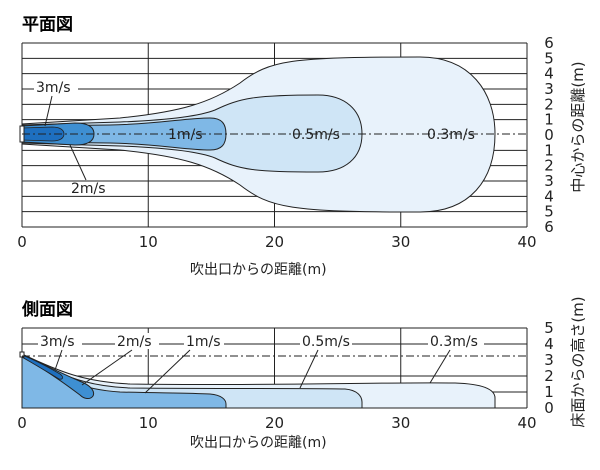 The height and width of the screenshot is (470, 600). What do you see at coordinates (400, 242) in the screenshot?
I see `plan-x-tick-label: 30` at bounding box center [400, 242].